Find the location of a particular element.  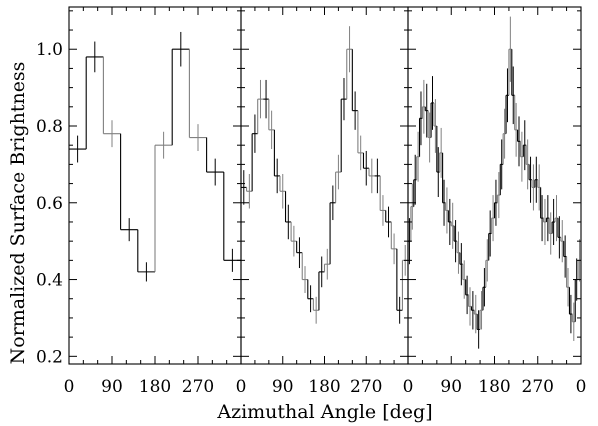

y-tick-label: 0.2 is located at coordinates (49, 357).